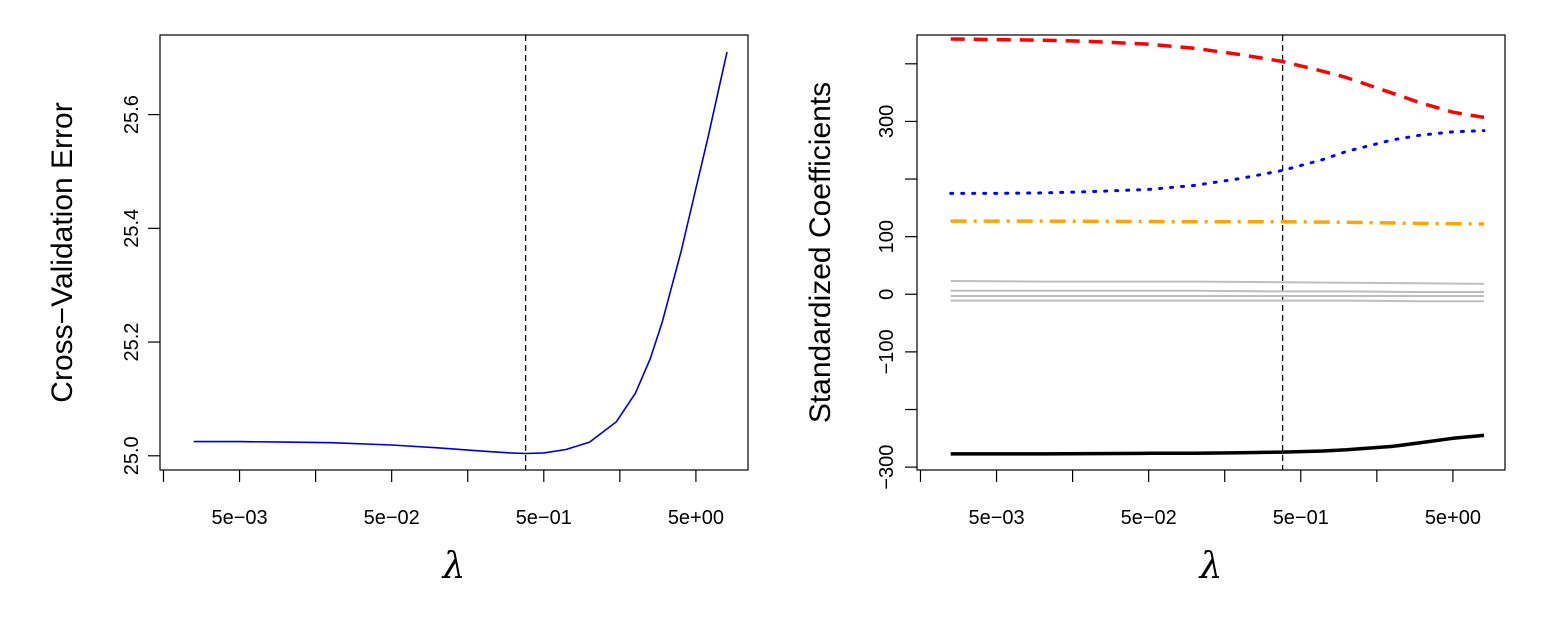  Describe the element at coordinates (887, 236) in the screenshot. I see `y-tick-label: 100` at that location.